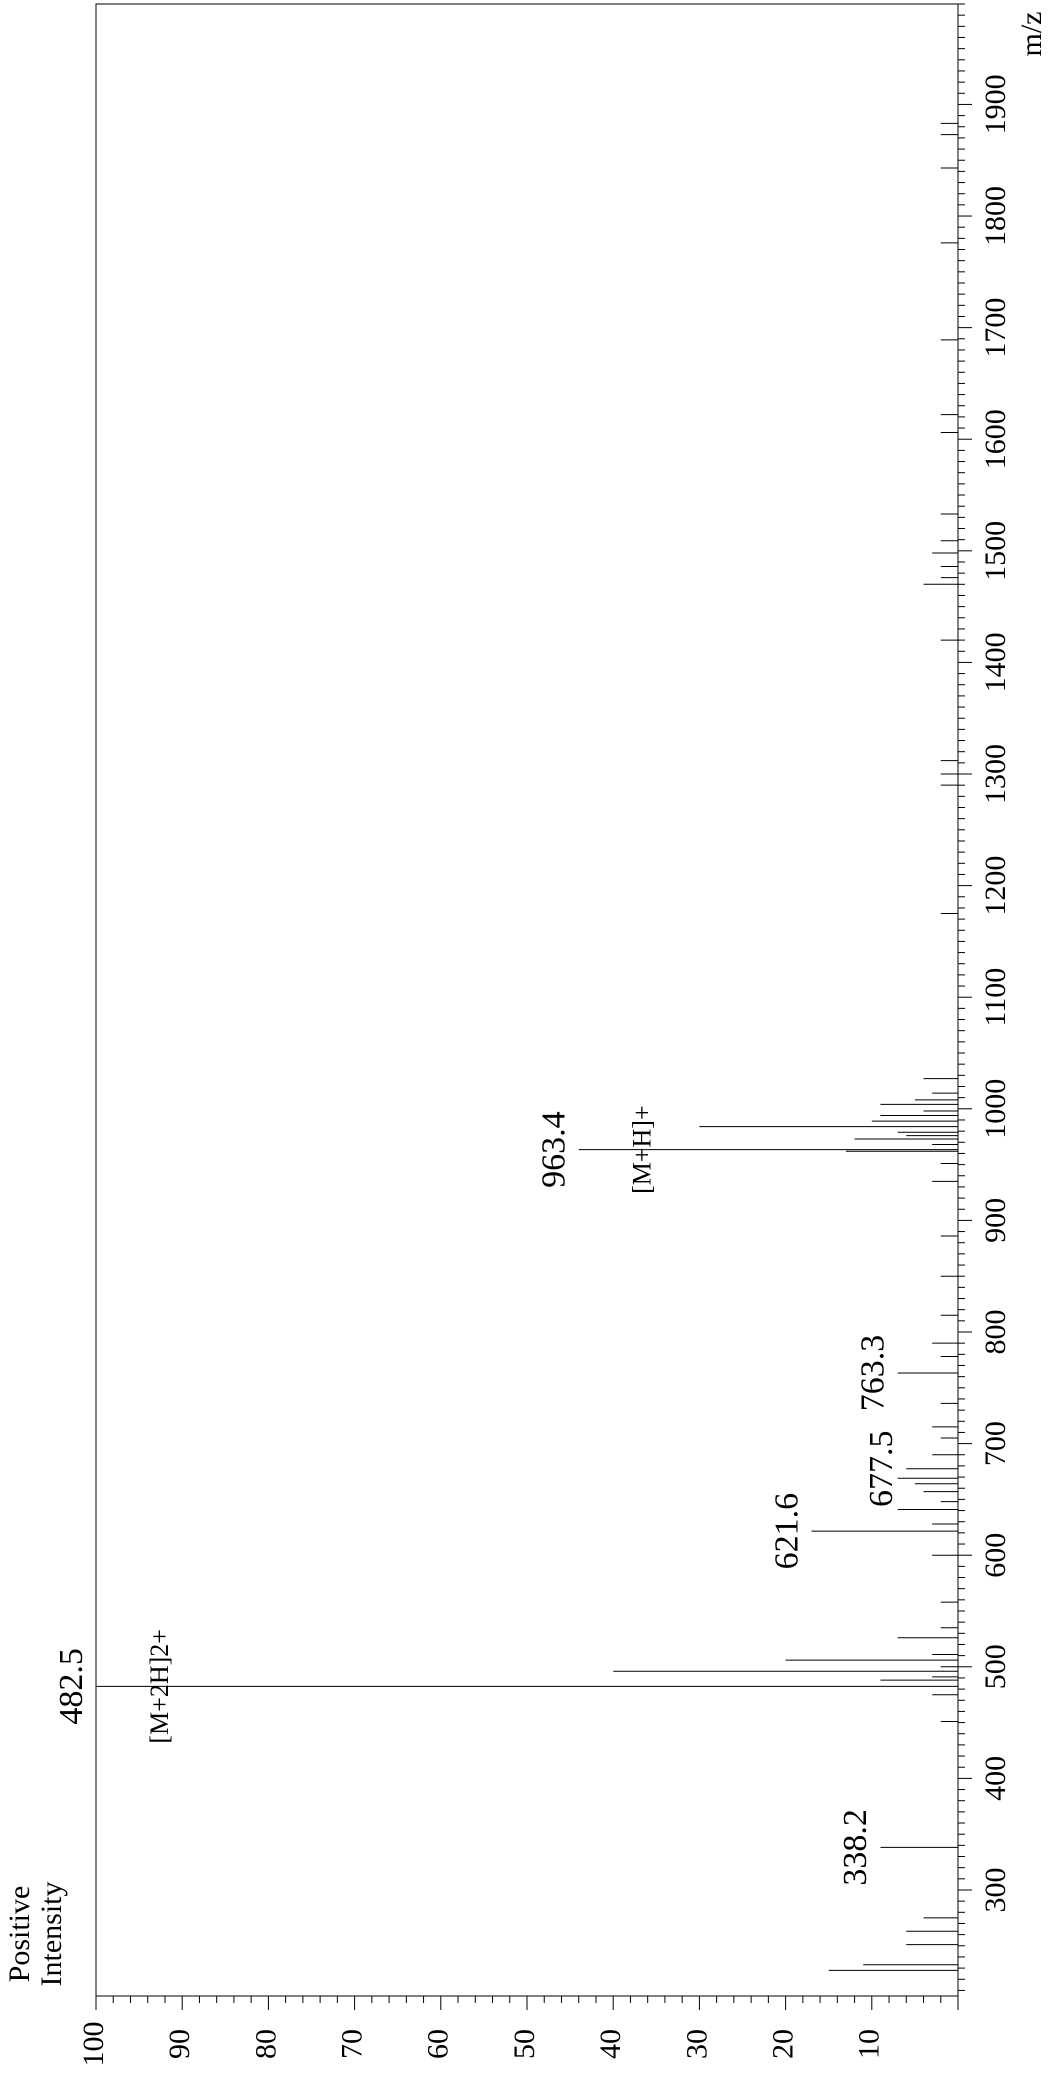  Describe the element at coordinates (782, 2044) in the screenshot. I see `intensity-tick-label: 20` at that location.